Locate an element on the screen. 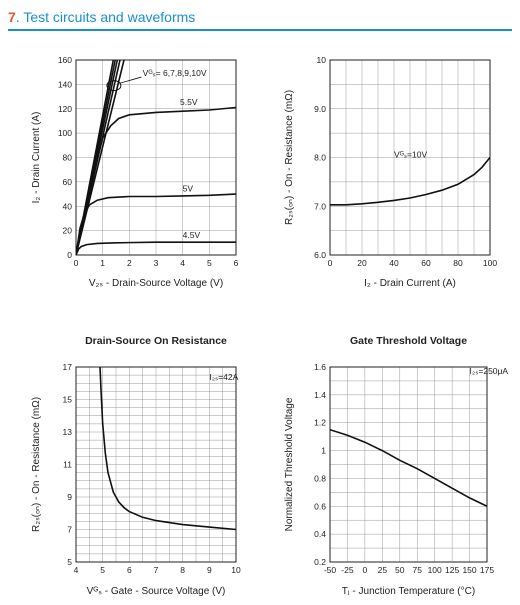 The width and height of the screenshot is (520, 605). section-title: 7. Test circuits and waveforms is located at coordinates (102, 17).